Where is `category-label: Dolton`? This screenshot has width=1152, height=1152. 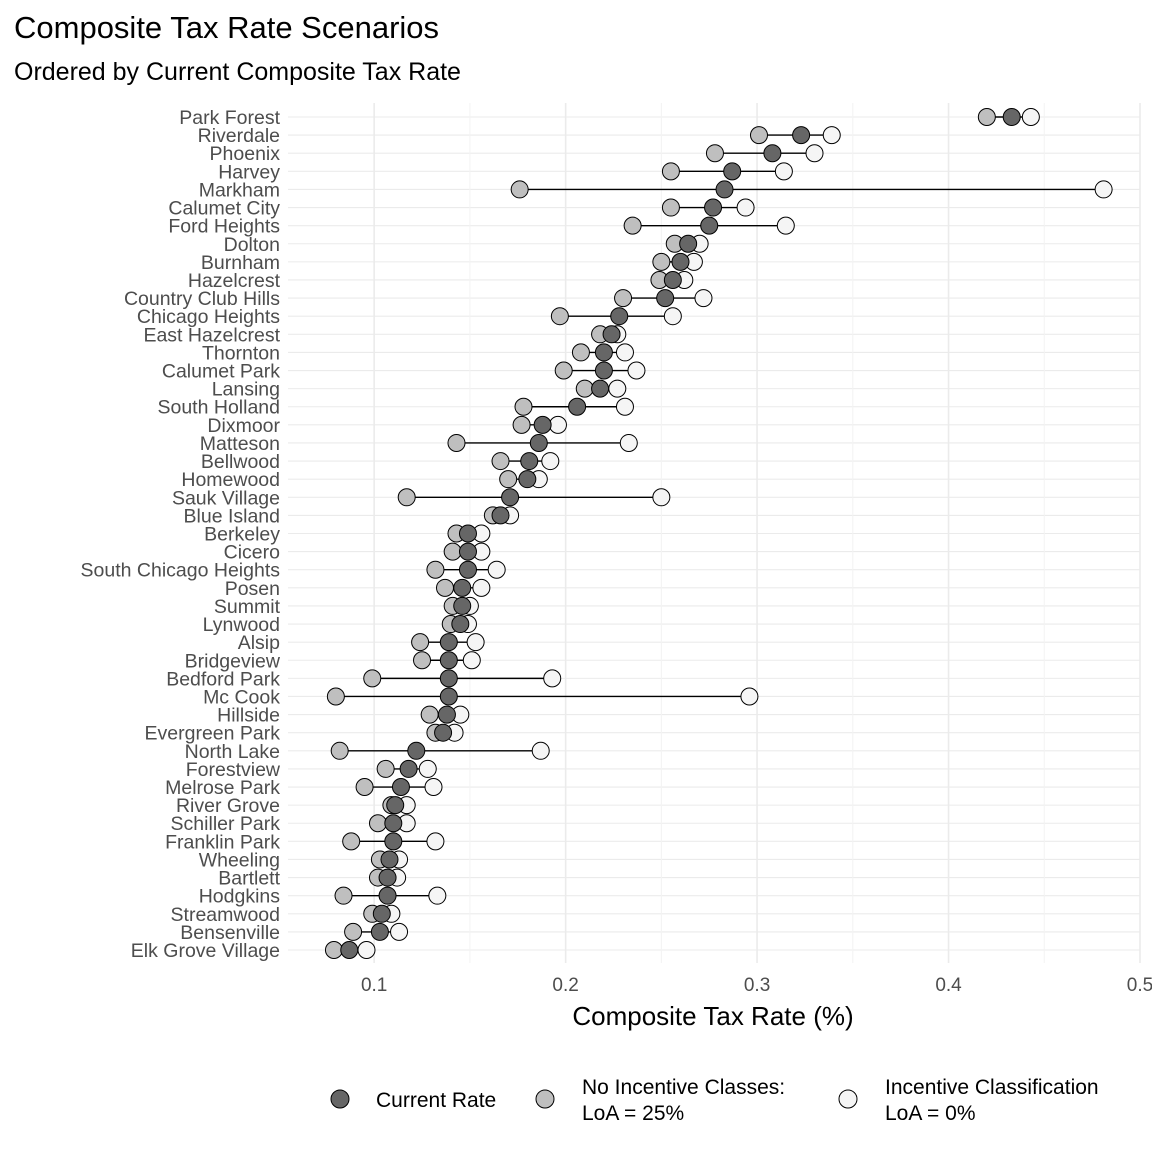
category-label: Dolton is located at coordinates (252, 245).